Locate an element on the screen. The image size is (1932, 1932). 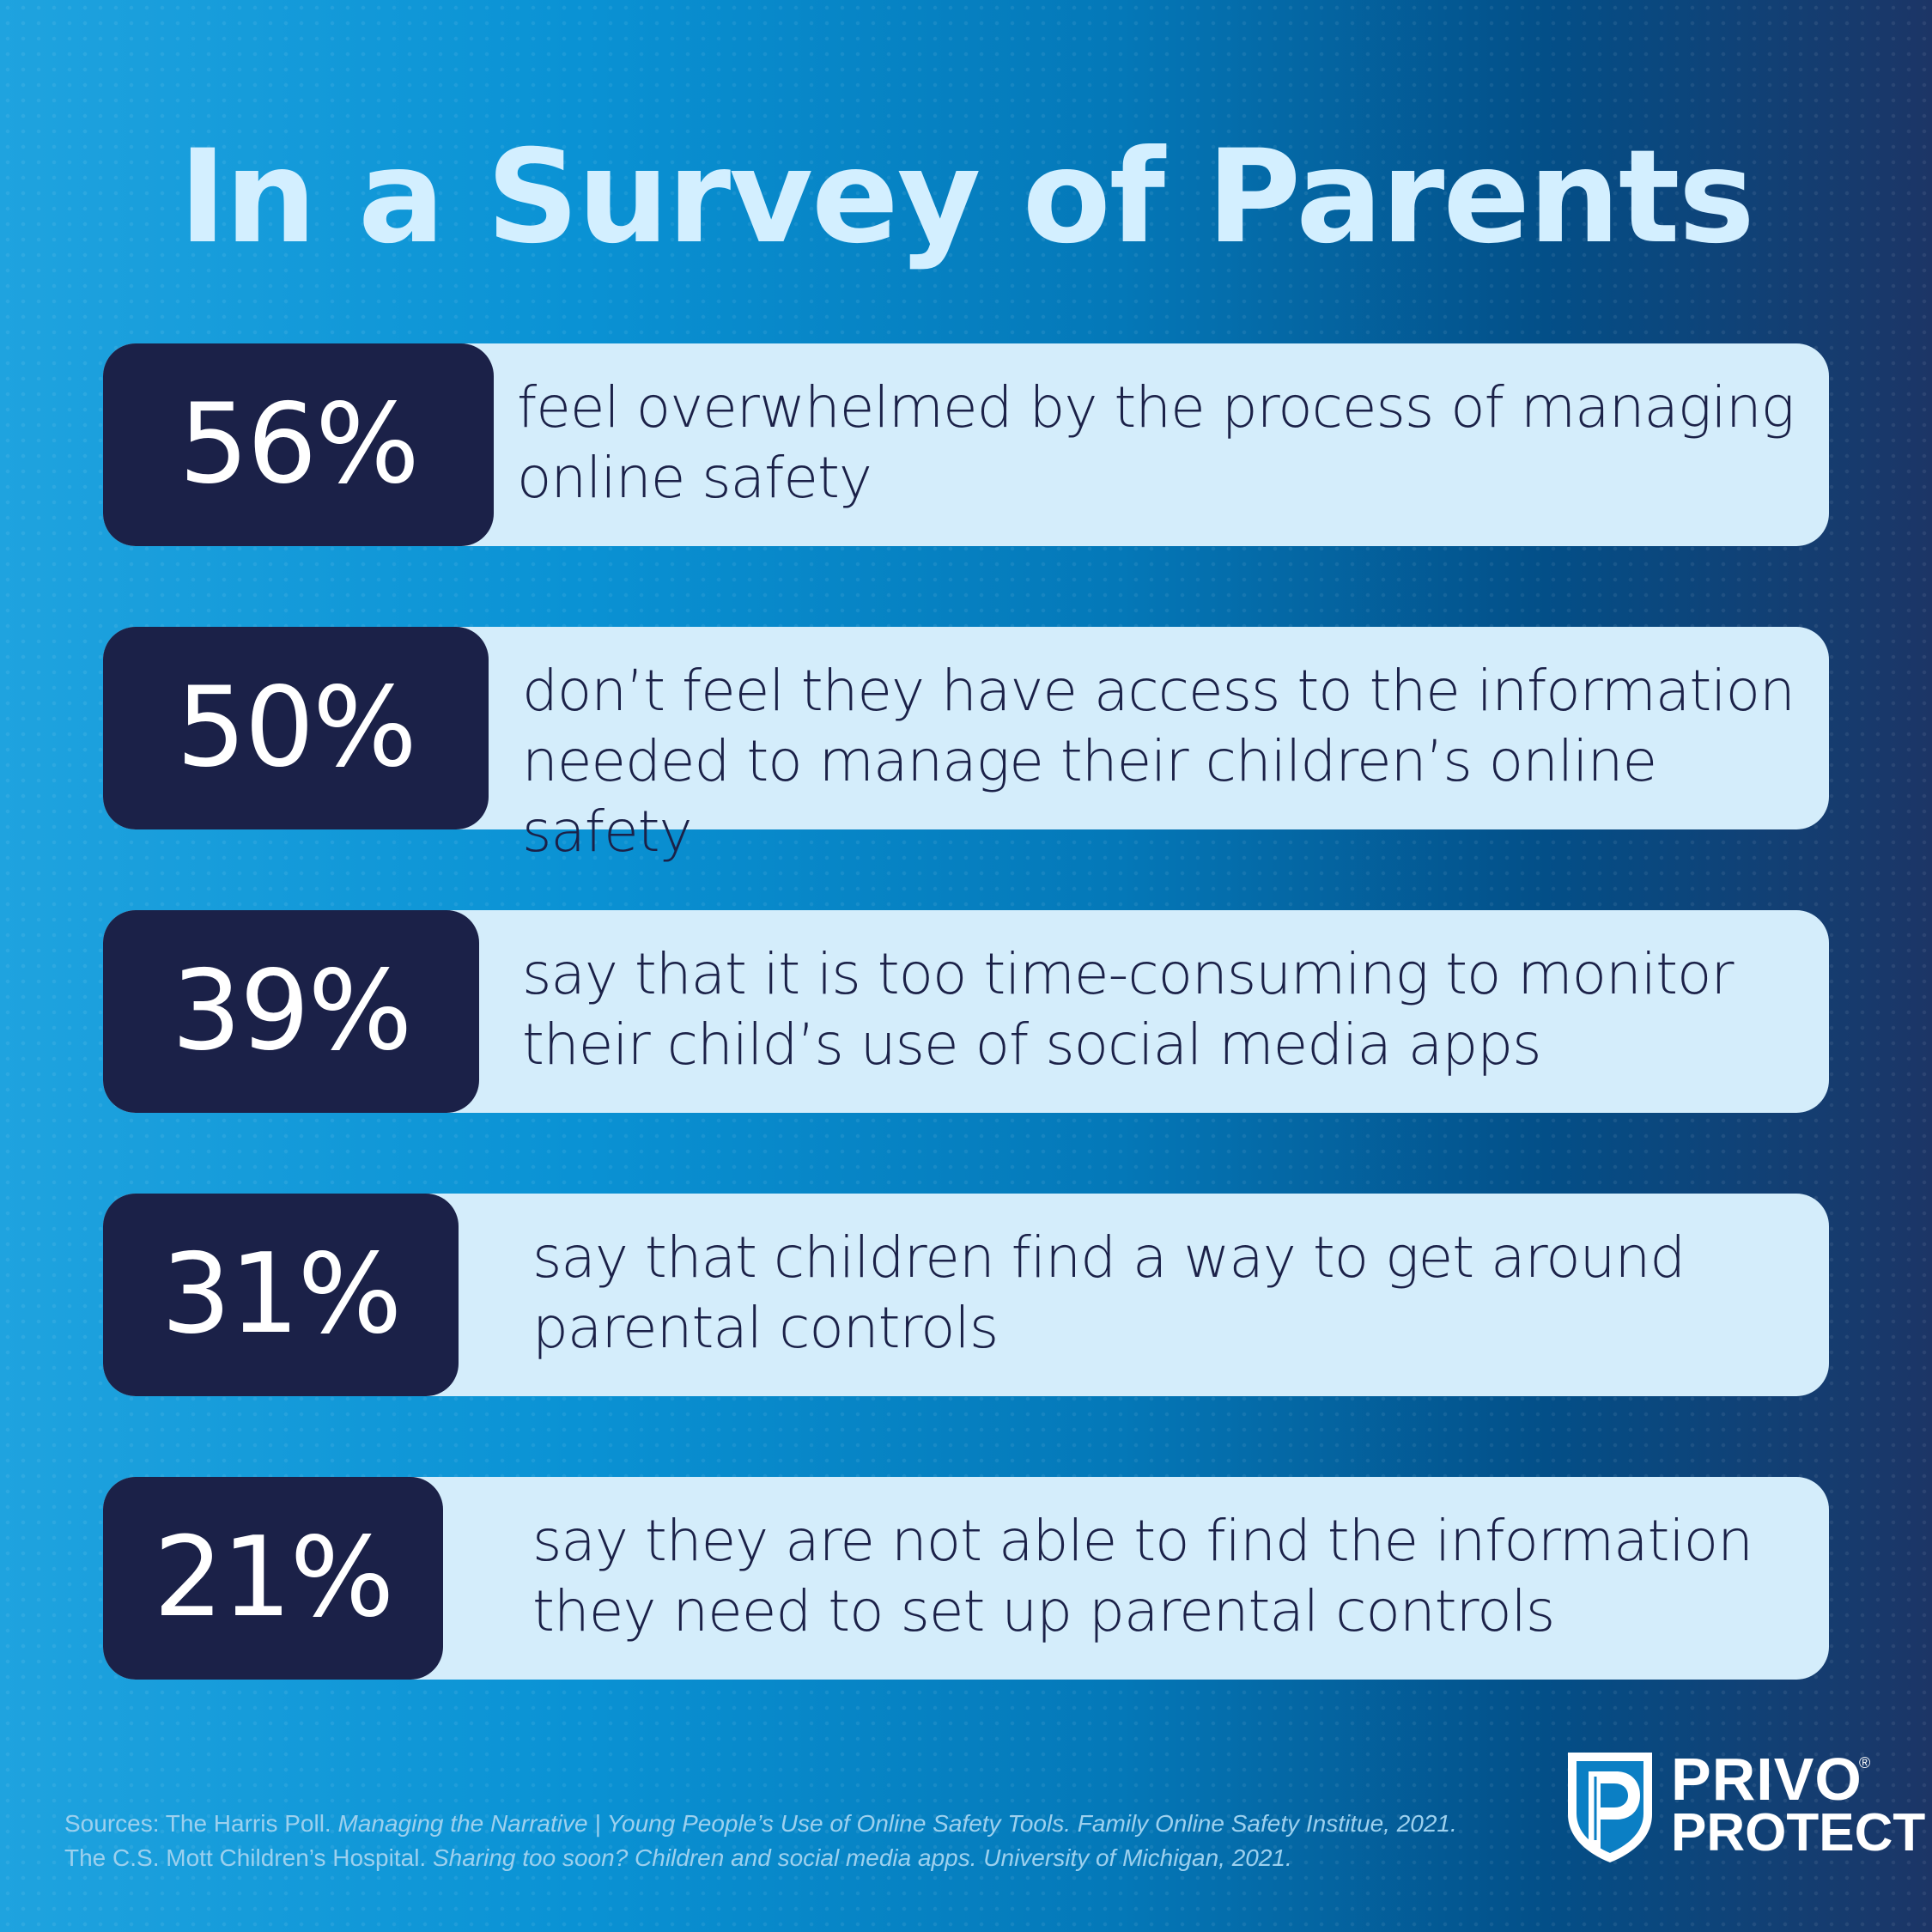
source-1-org: Sources: The Harris Poll. is located at coordinates (201, 1823).